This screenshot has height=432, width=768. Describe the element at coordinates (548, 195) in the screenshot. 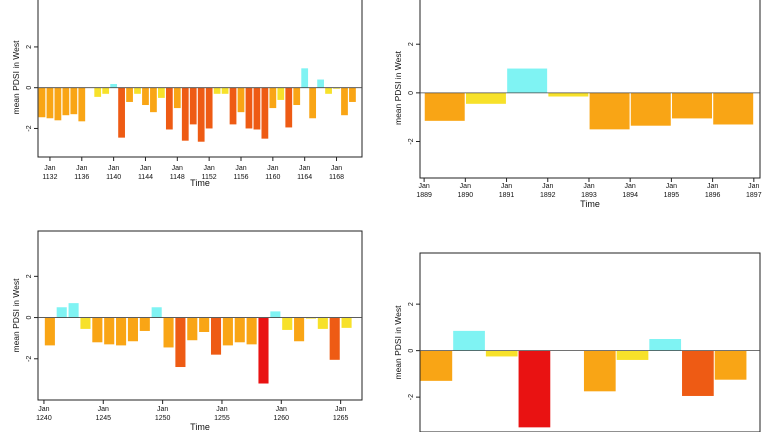

I see `x-tick-label: 1892` at that location.